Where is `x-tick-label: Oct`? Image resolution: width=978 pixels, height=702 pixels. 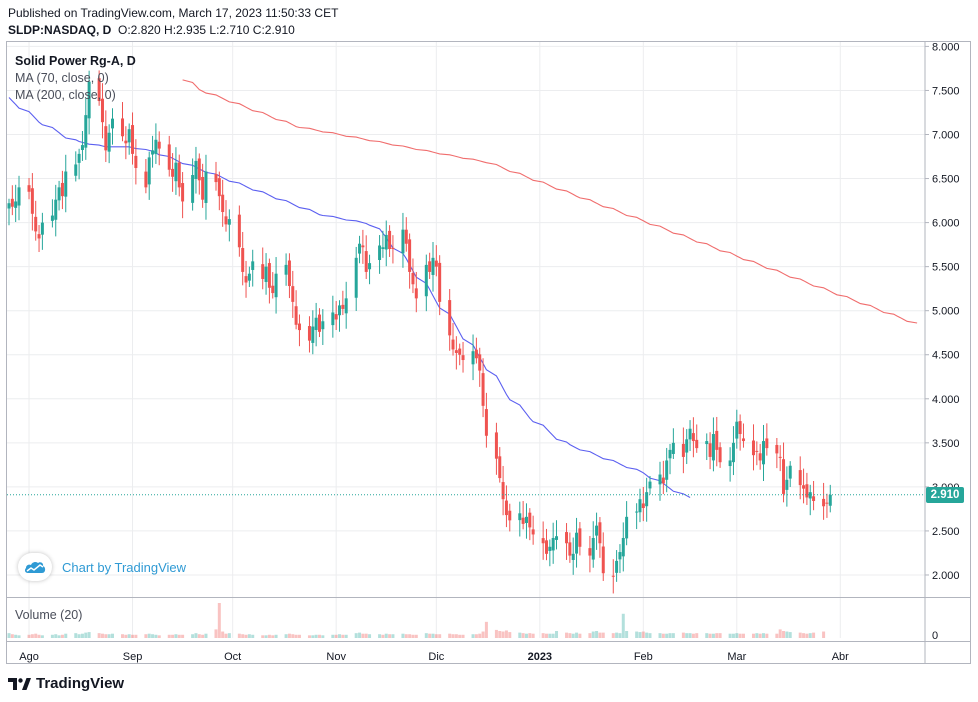
x-tick-label: Oct is located at coordinates (232, 657).